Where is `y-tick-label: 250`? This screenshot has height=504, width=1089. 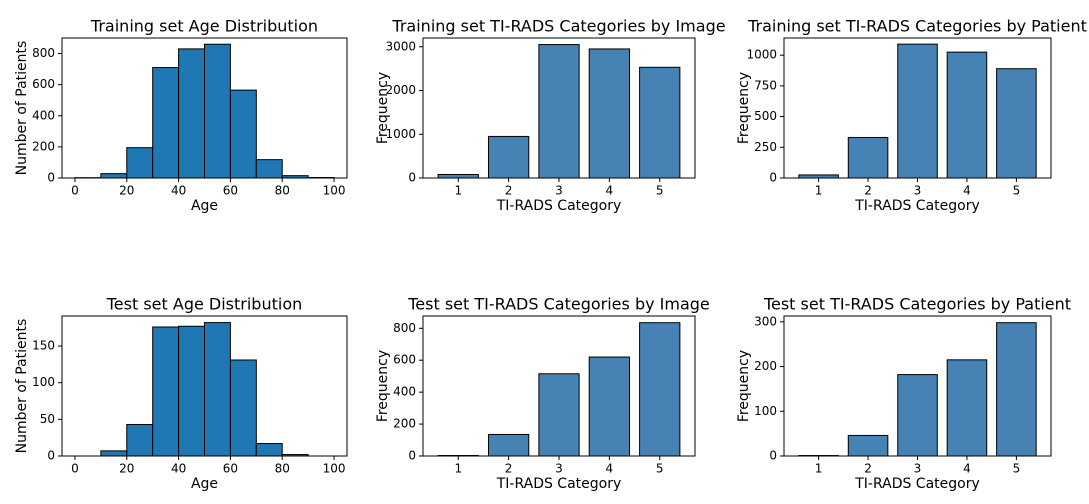 y-tick-label: 250 is located at coordinates (765, 147).